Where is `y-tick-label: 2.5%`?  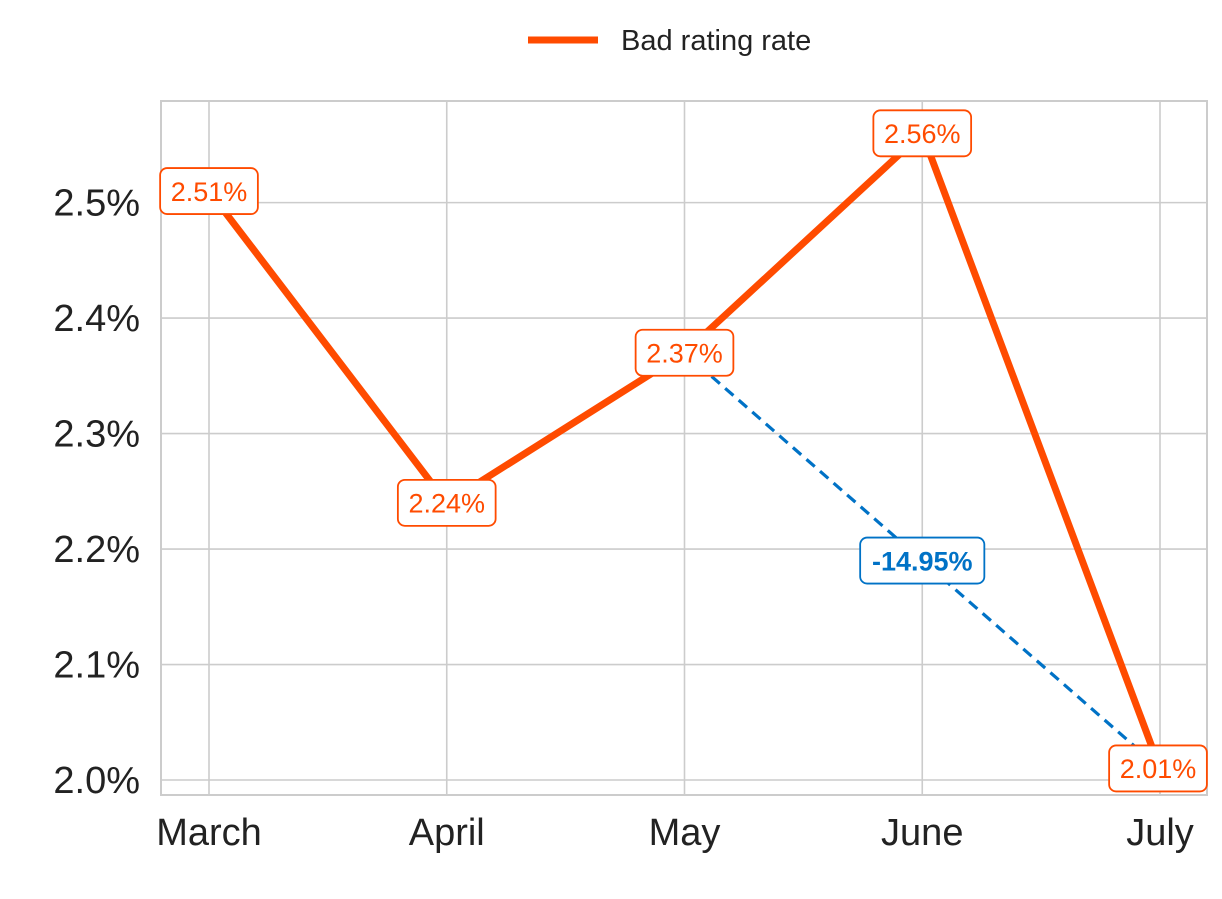 y-tick-label: 2.5% is located at coordinates (96, 204).